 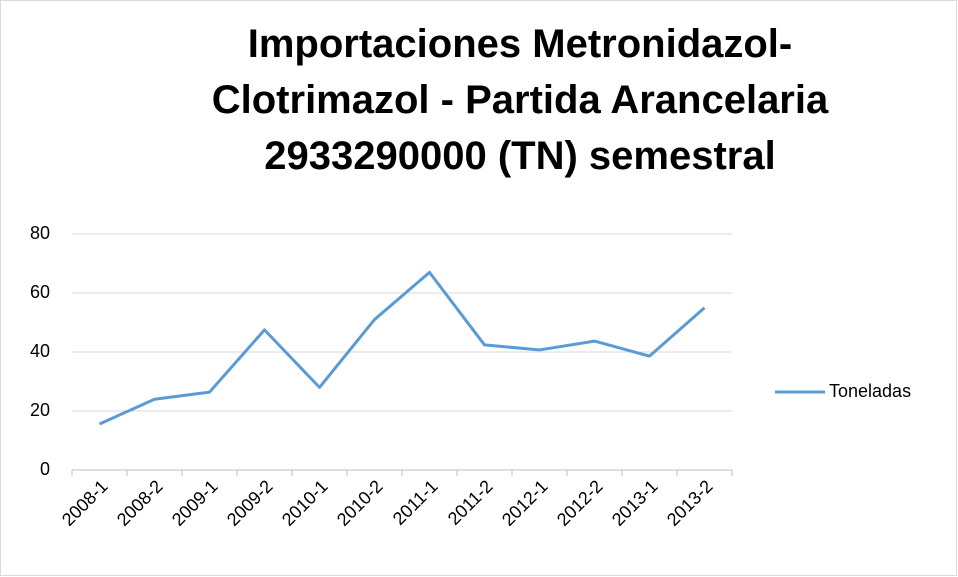 I want to click on y-tick-label: 40, so click(x=40, y=351).